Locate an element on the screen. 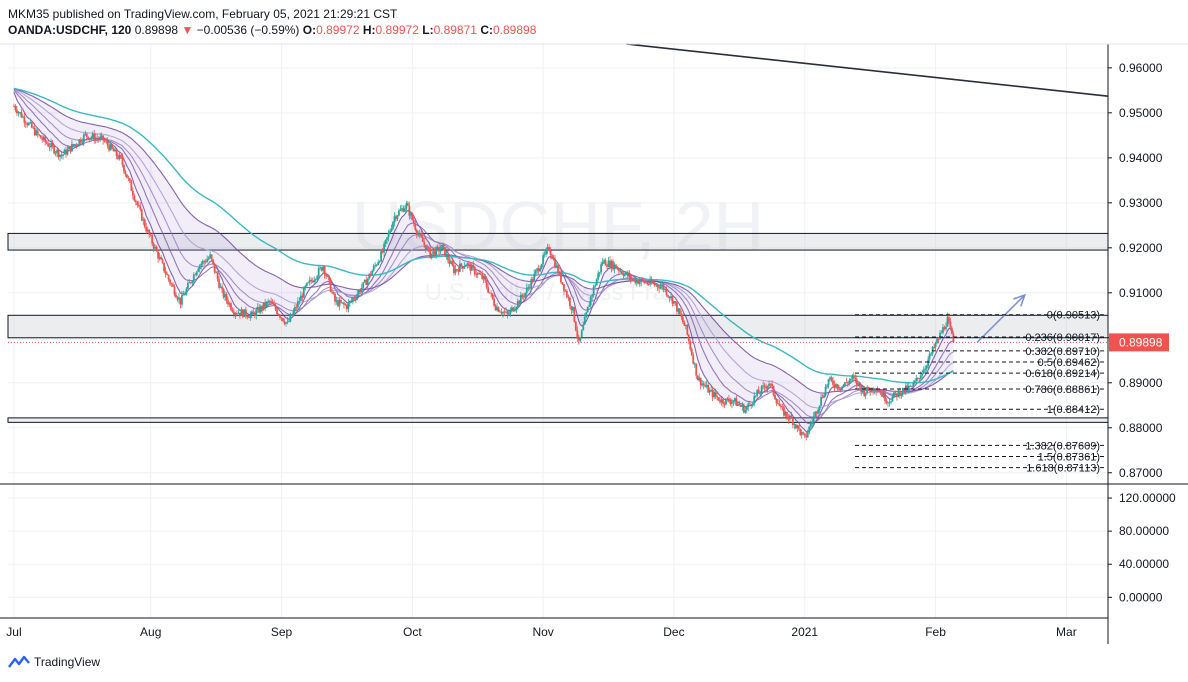 The image size is (1188, 682). osc-y-tick-label: 40.00000 is located at coordinates (1144, 564).